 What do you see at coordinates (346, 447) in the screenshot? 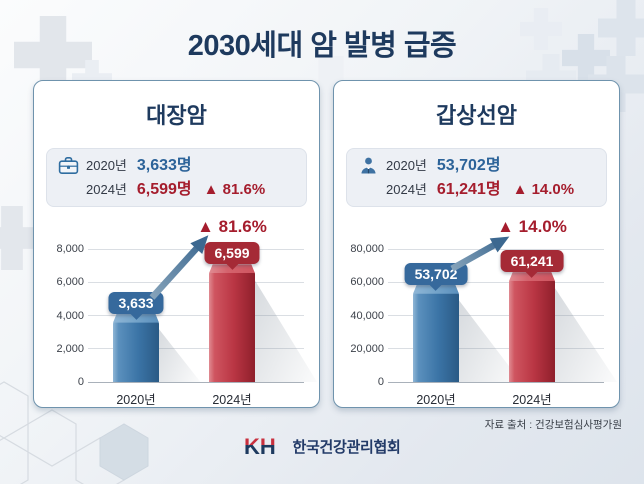
I see `org-name: 한국건강관리협회` at bounding box center [346, 447].